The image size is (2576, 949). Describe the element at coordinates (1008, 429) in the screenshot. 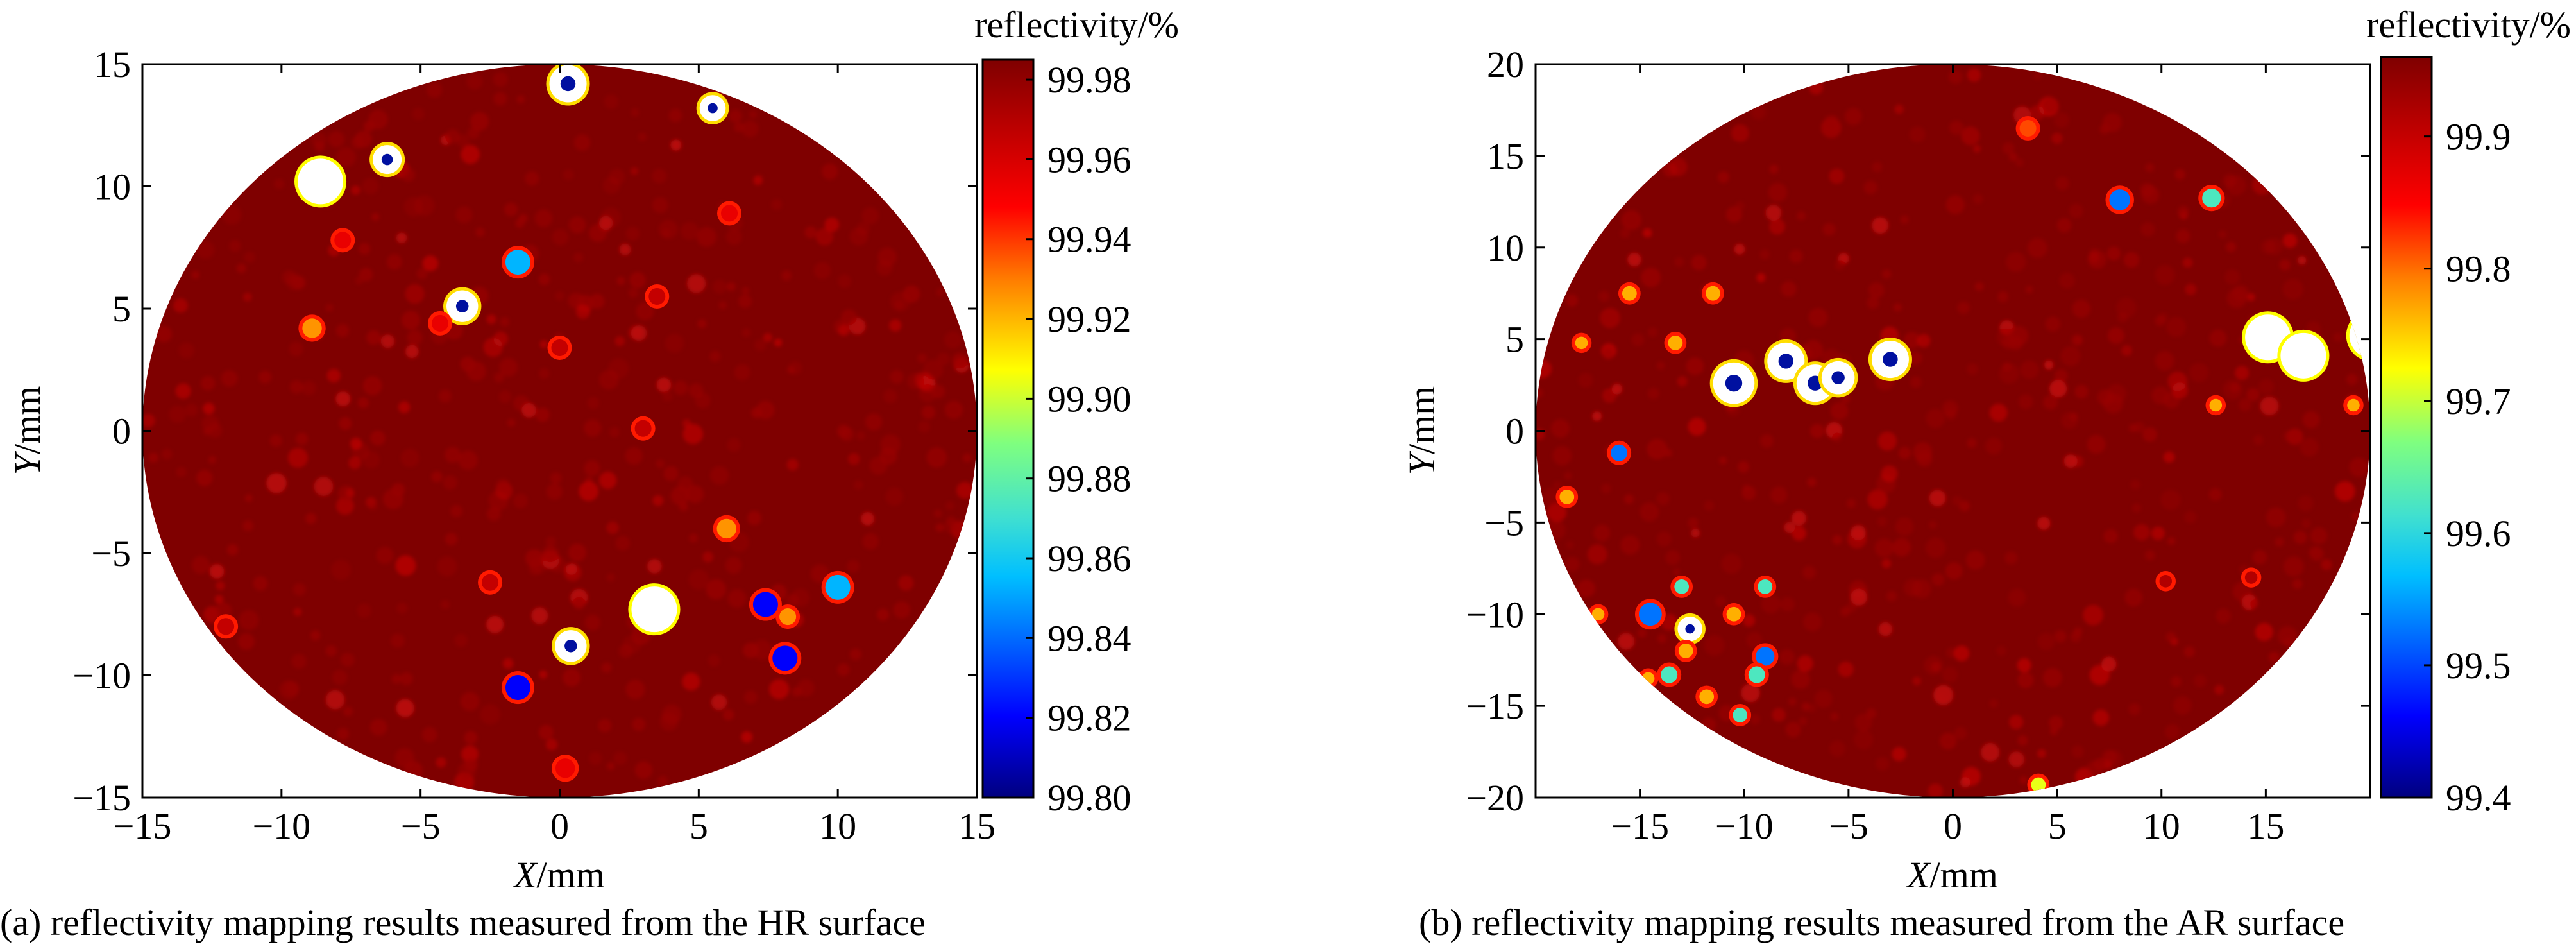

I see `panel-a-colorbar` at that location.